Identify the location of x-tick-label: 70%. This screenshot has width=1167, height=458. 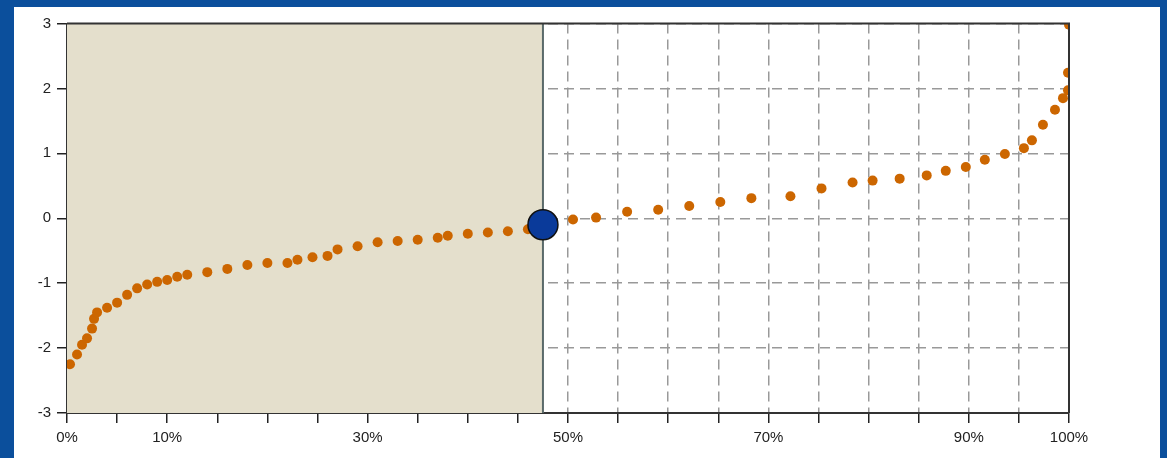
(768, 437).